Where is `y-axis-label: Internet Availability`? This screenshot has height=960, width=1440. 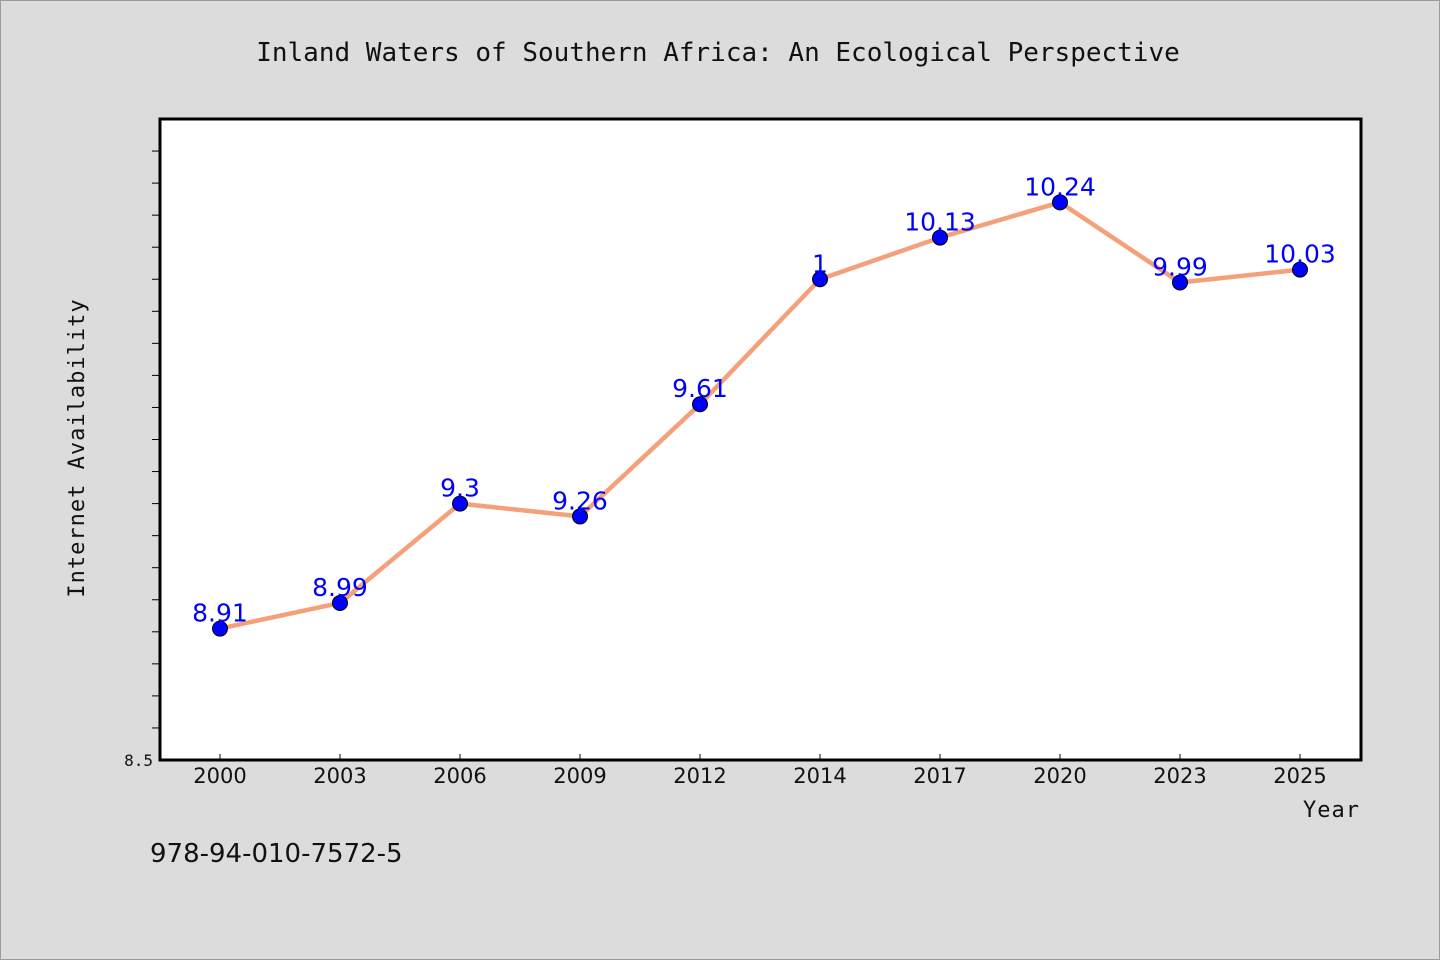
y-axis-label: Internet Availability is located at coordinates (77, 447).